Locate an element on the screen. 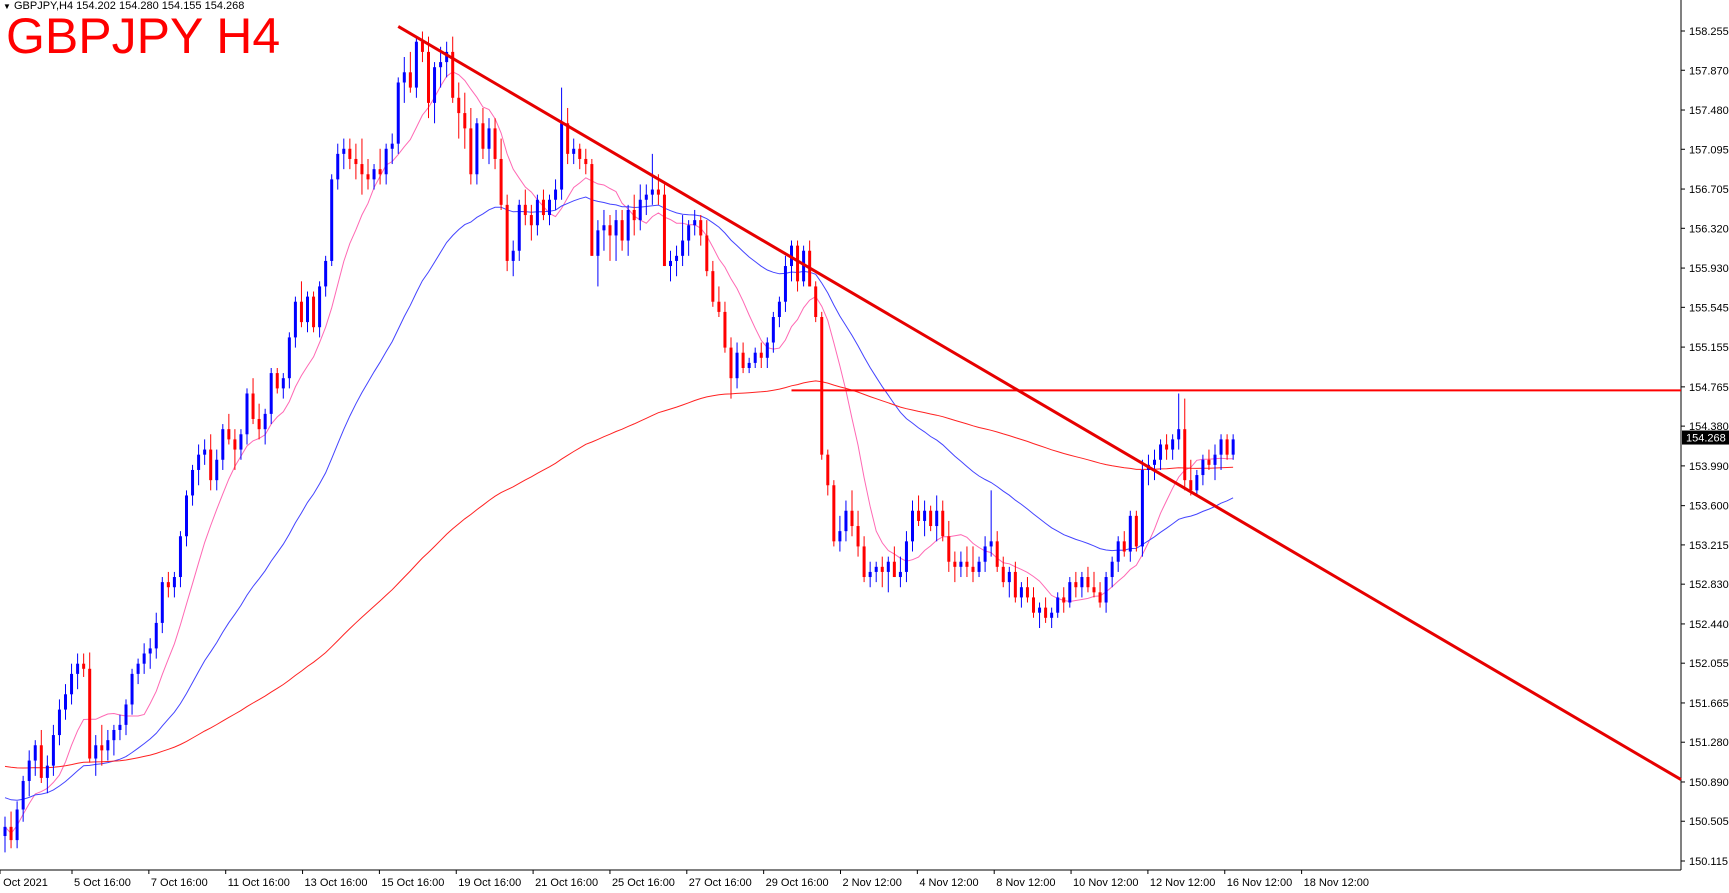  x-tick-label: 8 Nov 12:00 is located at coordinates (1025, 883).